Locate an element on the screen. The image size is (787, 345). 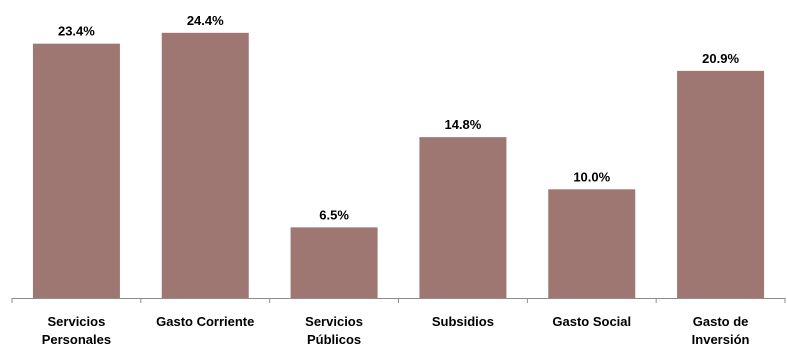
category-label: Gasto Social is located at coordinates (591, 321).